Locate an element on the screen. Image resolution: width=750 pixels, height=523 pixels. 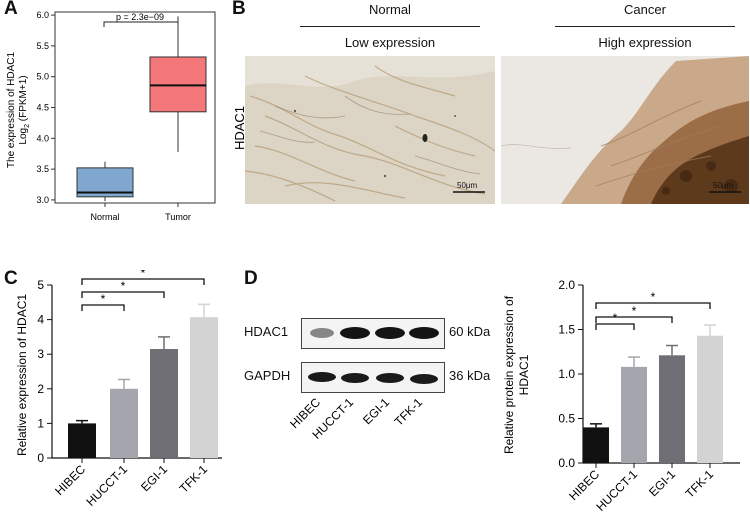
micrograph-normal: 50μm is located at coordinates (370, 130).